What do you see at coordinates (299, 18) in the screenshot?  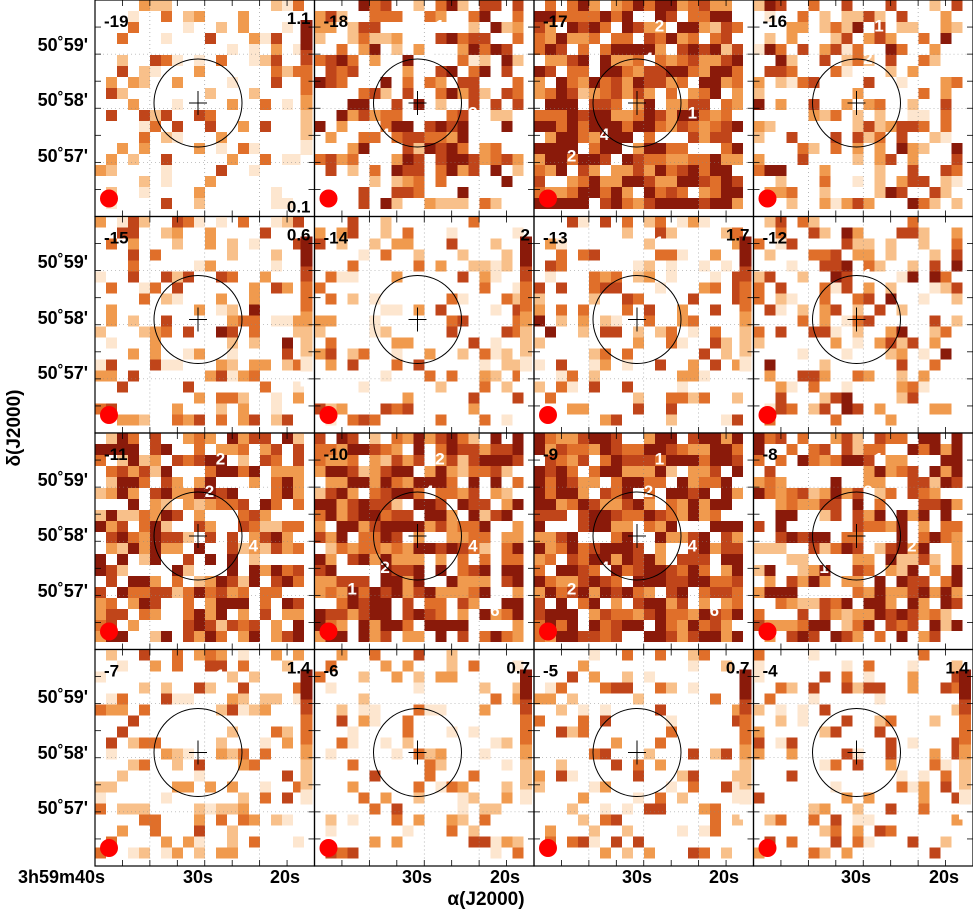 I see `scale-max-label: 1.1` at bounding box center [299, 18].